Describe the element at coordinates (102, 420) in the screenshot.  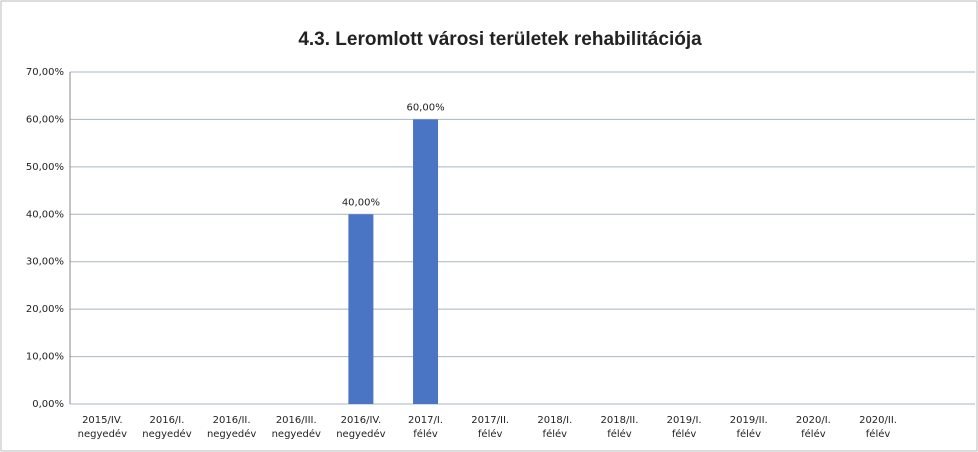
I see `x-tick-label: 2015/IV.` at that location.